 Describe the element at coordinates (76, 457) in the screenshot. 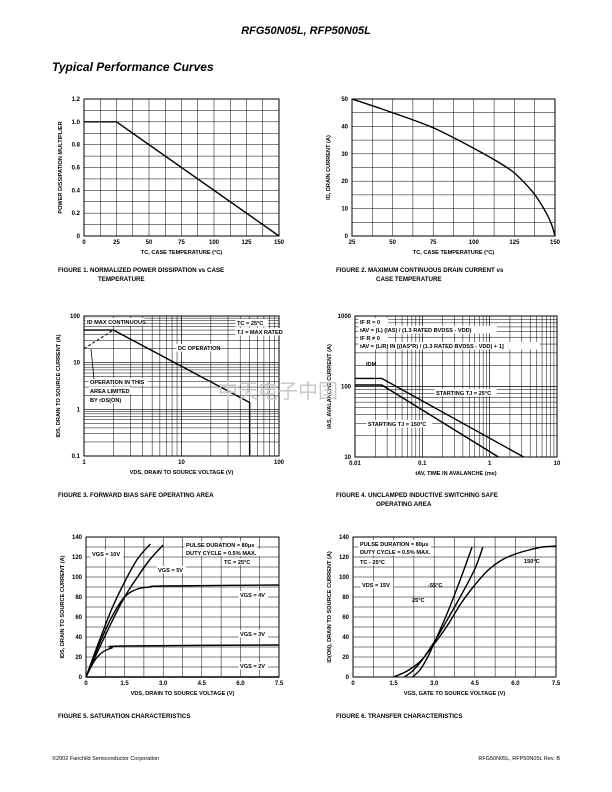

I see `y-tick-label: 0.1` at that location.